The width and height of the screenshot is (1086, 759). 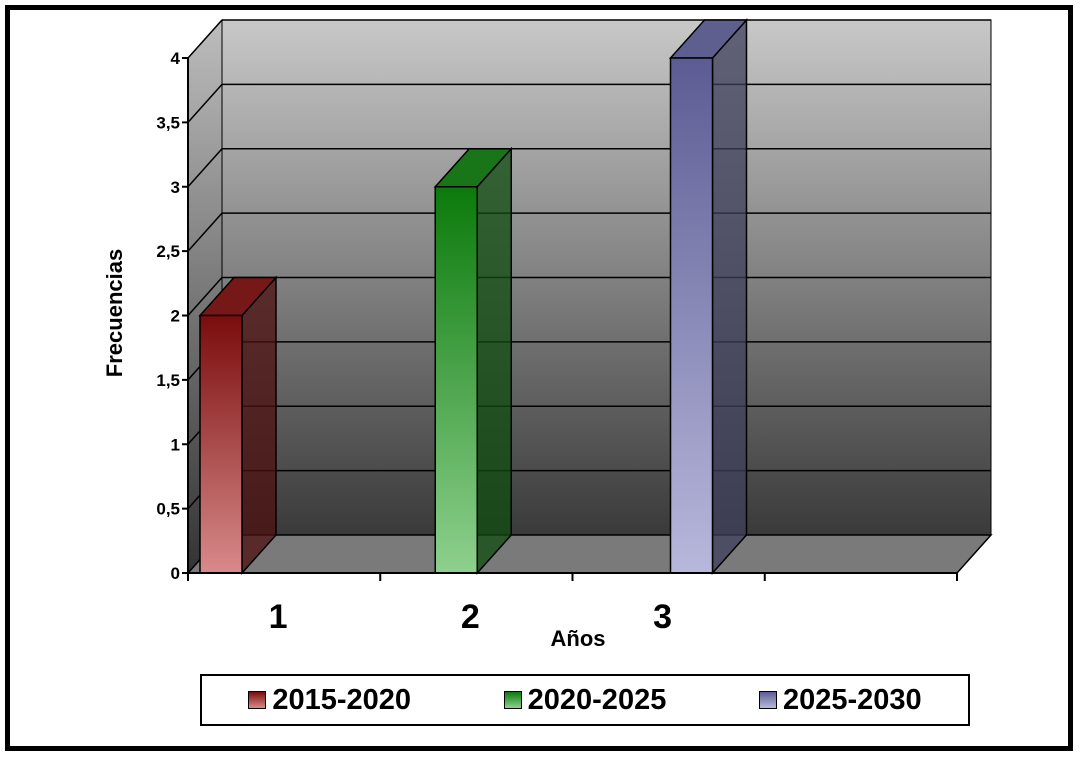 What do you see at coordinates (168, 509) in the screenshot?
I see `y-tick-label: 0,5` at bounding box center [168, 509].